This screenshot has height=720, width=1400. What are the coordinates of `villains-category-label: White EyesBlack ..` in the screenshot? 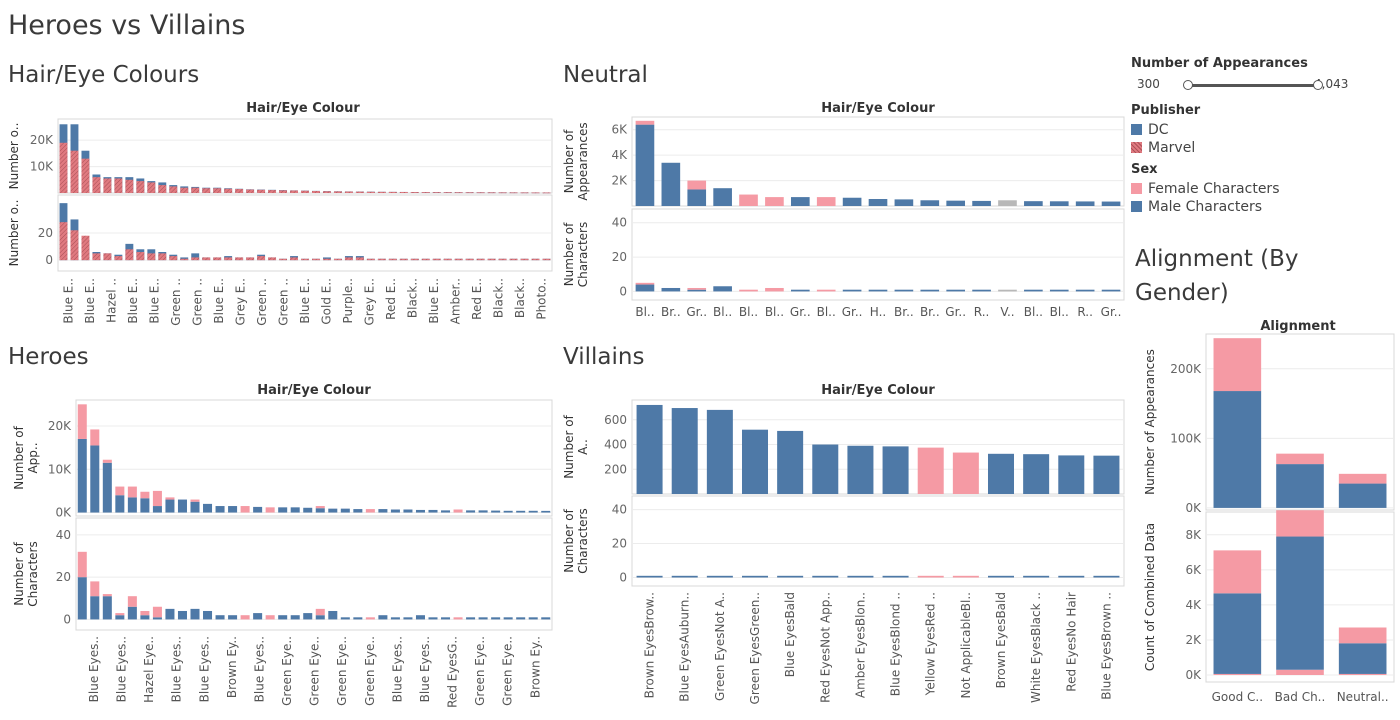 It's located at (1036, 647).